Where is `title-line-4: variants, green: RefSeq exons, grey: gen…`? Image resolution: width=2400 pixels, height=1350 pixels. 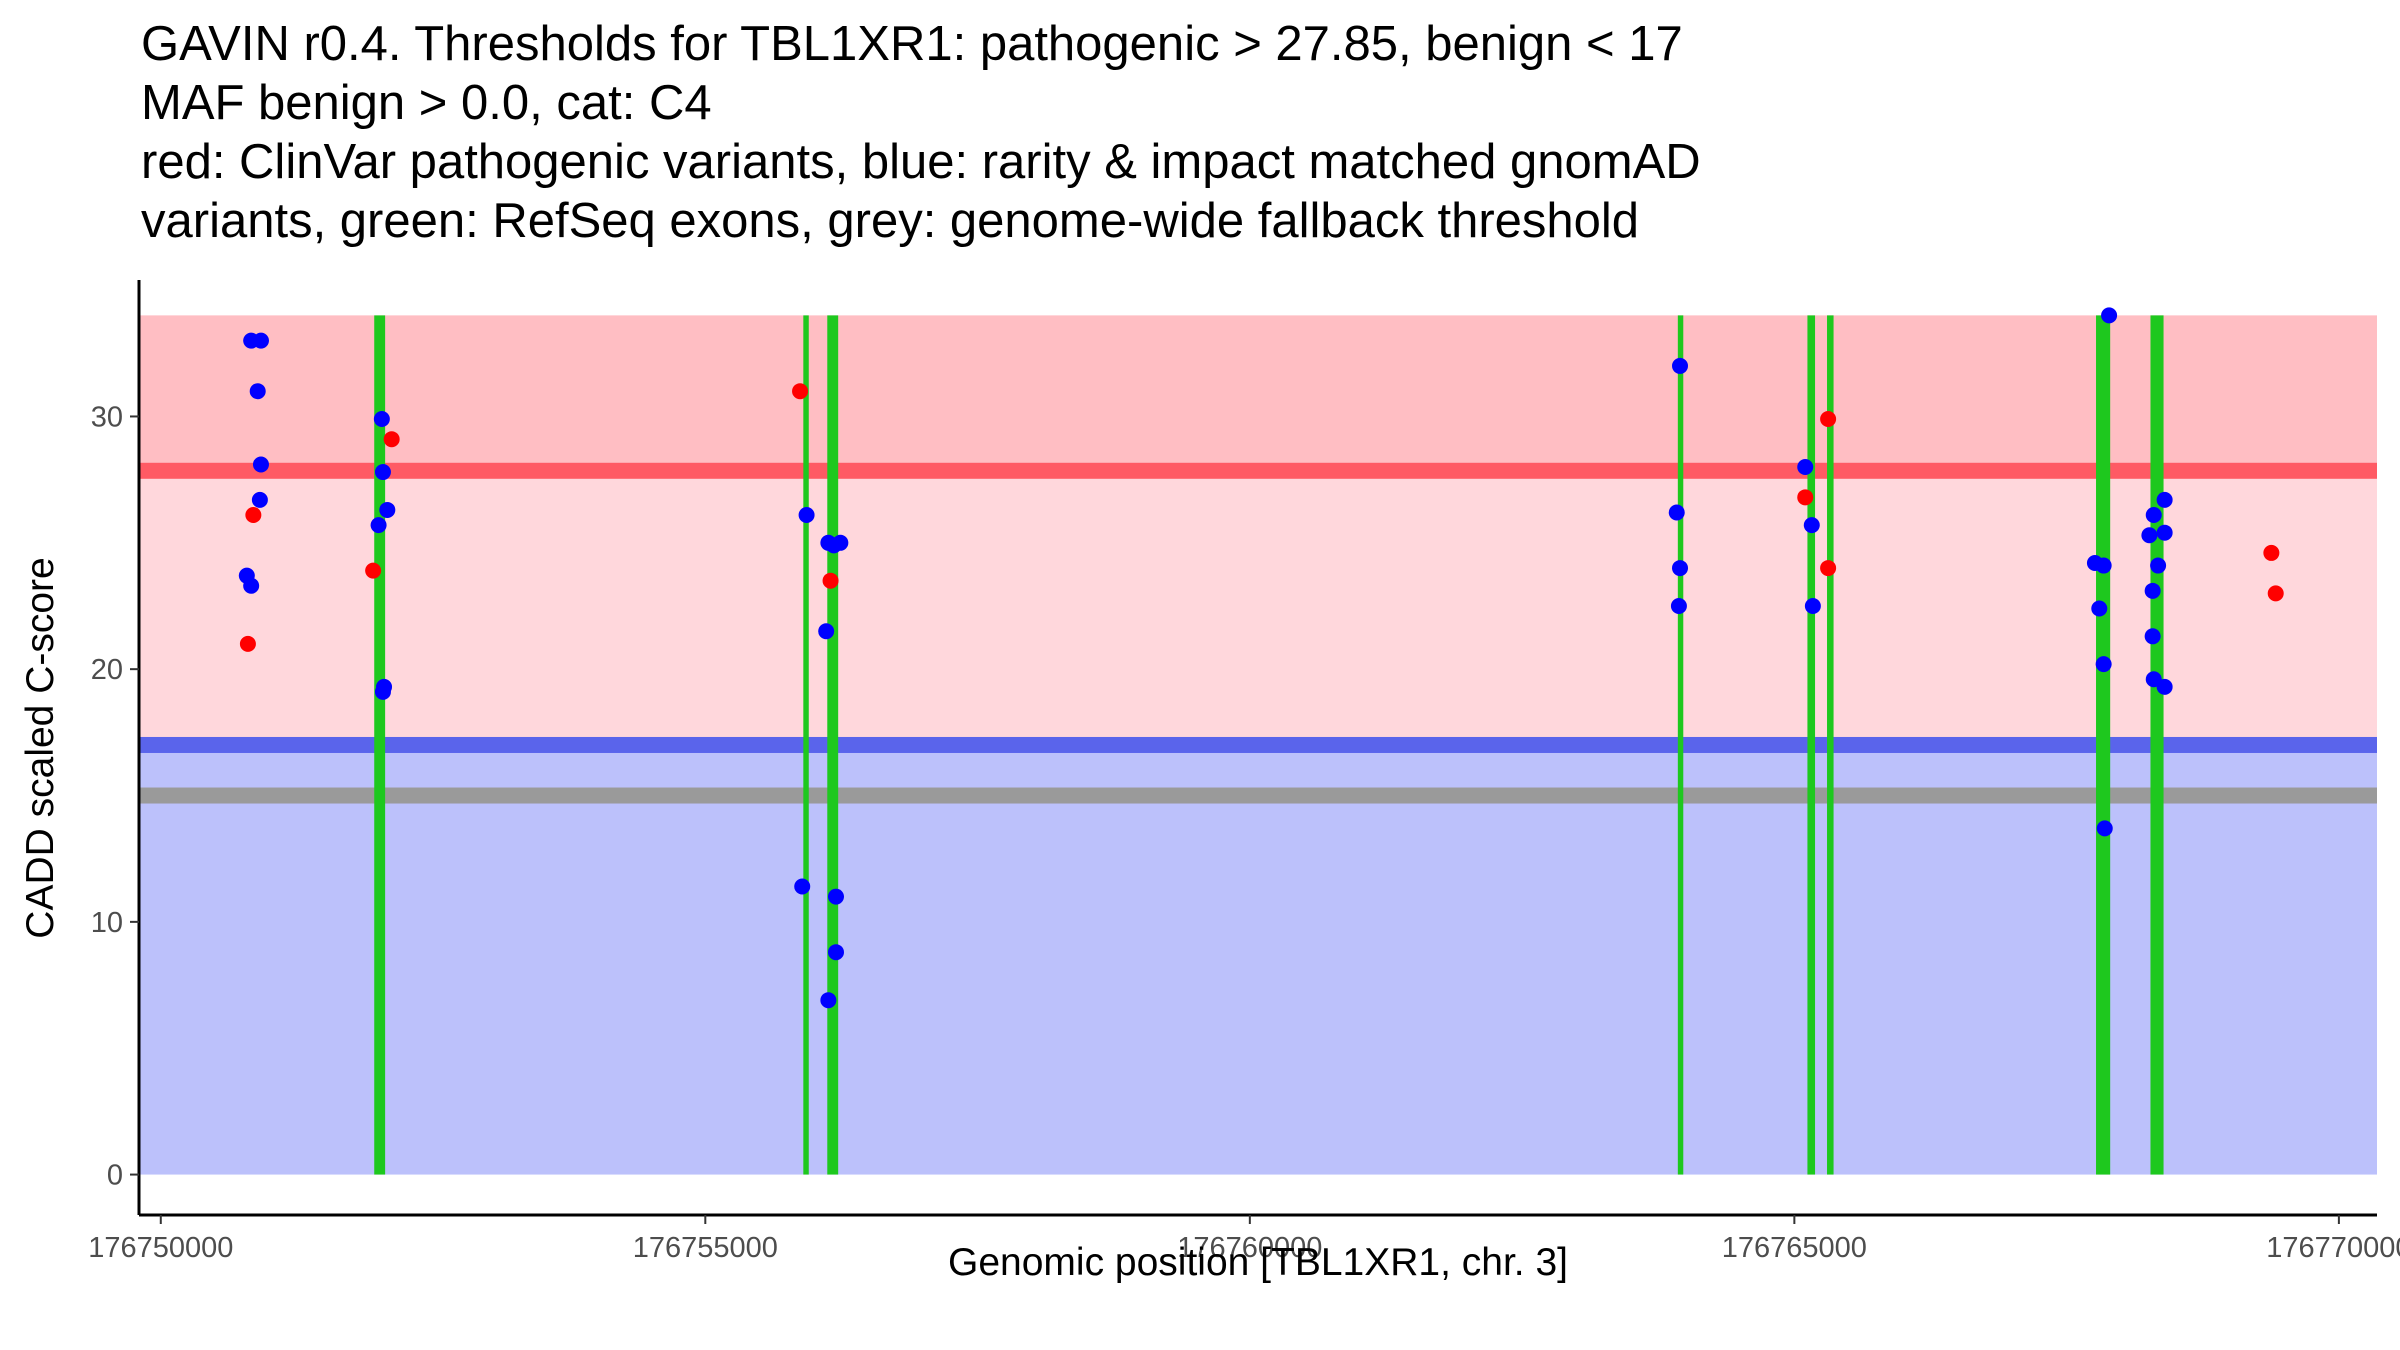
title-line-4: variants, green: RefSeq exons, grey: gen… is located at coordinates (890, 221).